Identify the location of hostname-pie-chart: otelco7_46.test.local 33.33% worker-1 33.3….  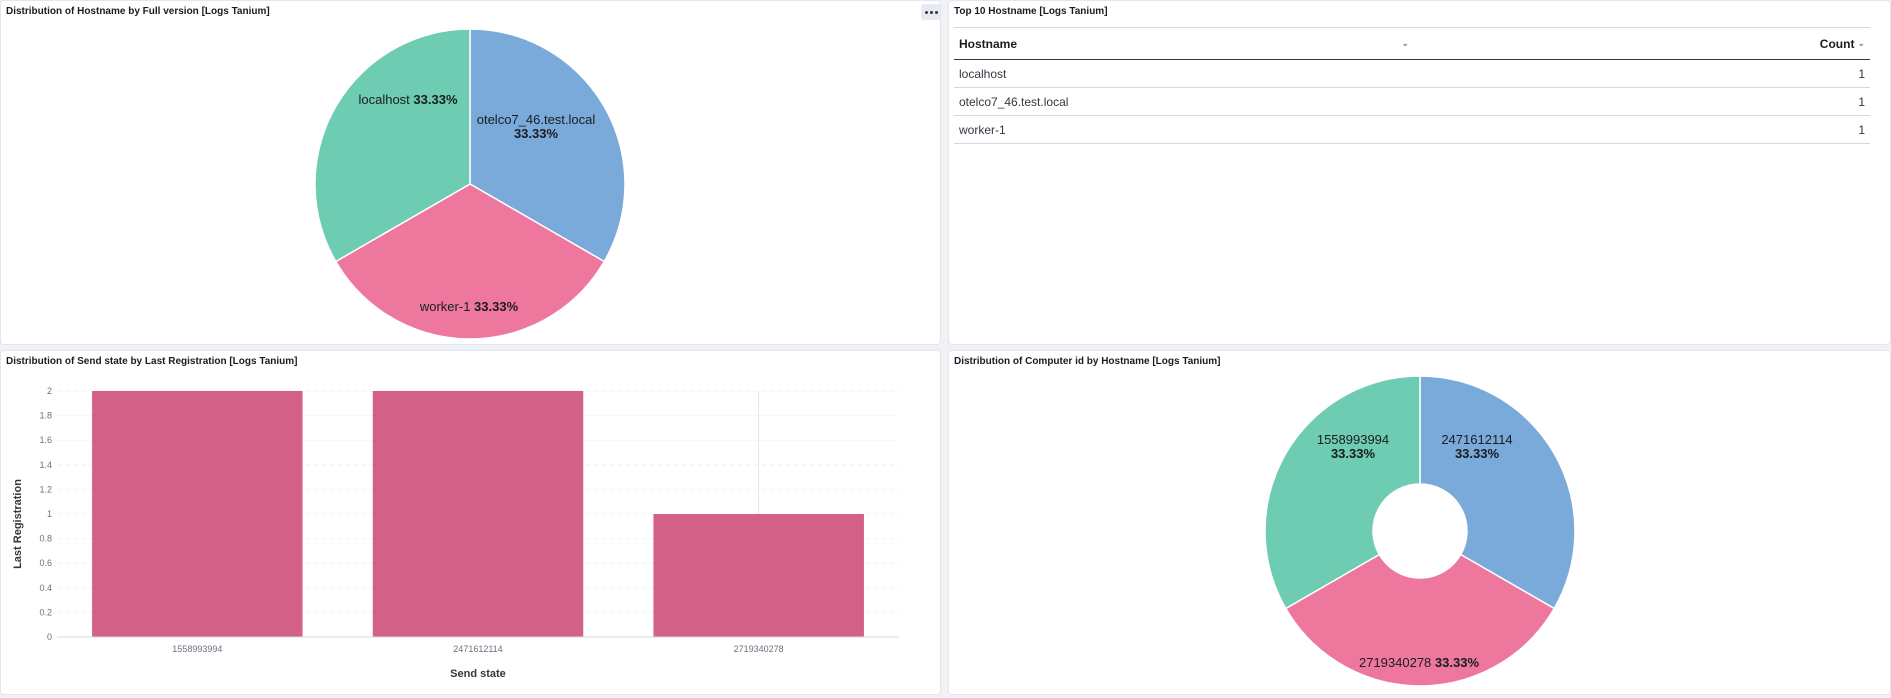
(470, 184).